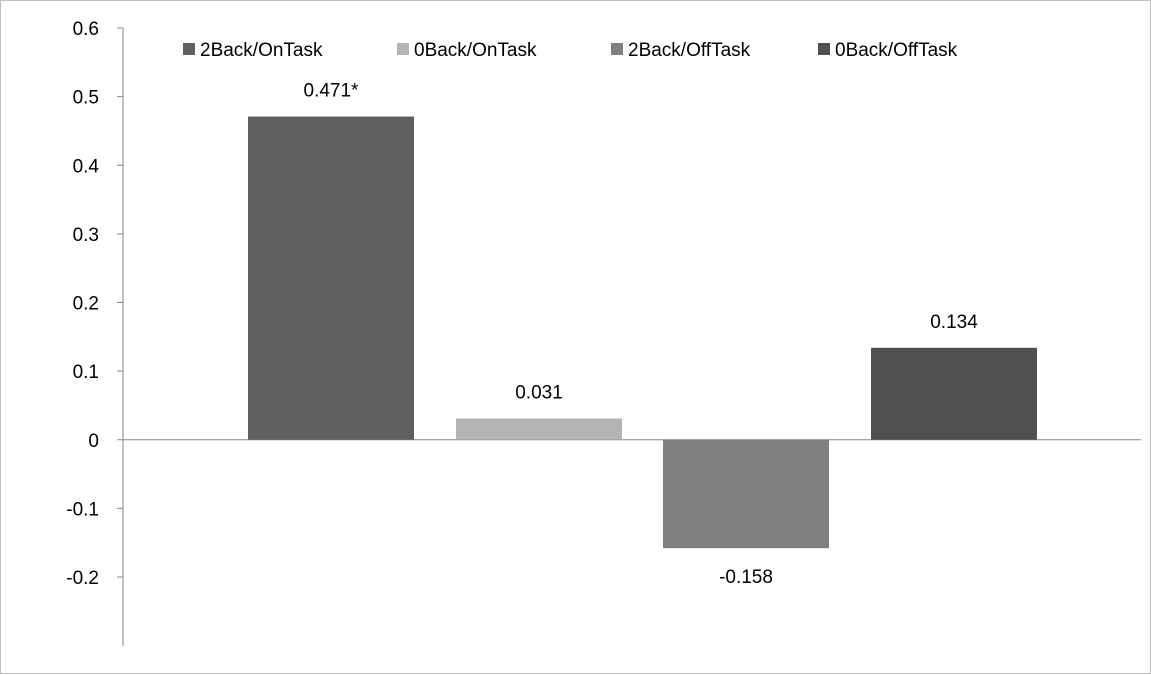  Describe the element at coordinates (86, 98) in the screenshot. I see `y-tick-label: 0.5` at that location.